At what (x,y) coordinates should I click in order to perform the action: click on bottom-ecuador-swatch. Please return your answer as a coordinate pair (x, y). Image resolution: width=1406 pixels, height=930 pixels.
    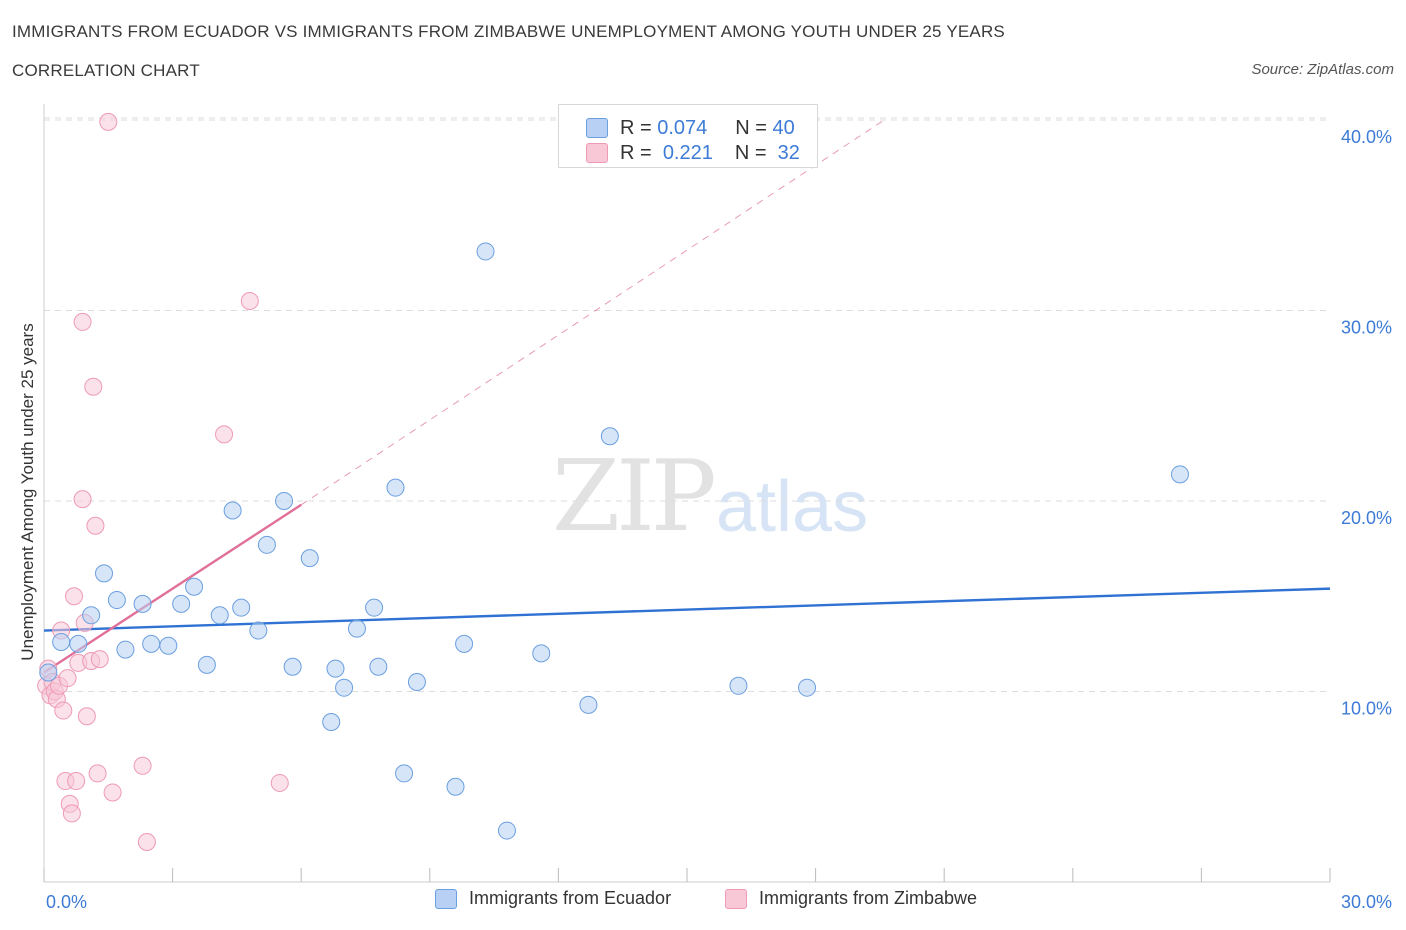
    Looking at the image, I should click on (446, 898).